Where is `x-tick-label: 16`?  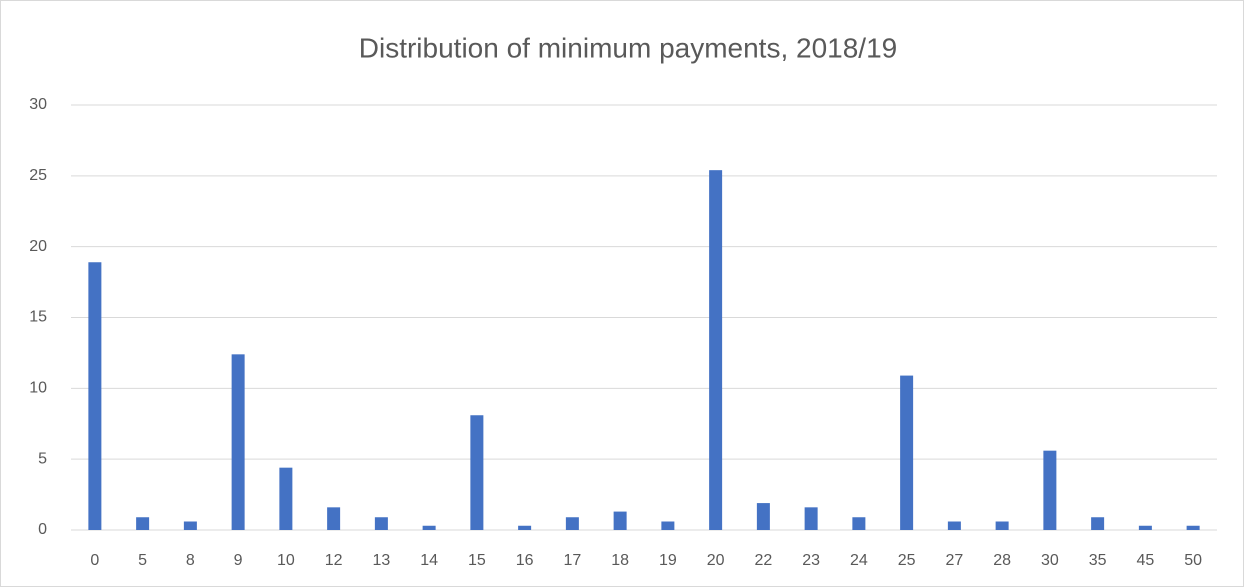 x-tick-label: 16 is located at coordinates (525, 560).